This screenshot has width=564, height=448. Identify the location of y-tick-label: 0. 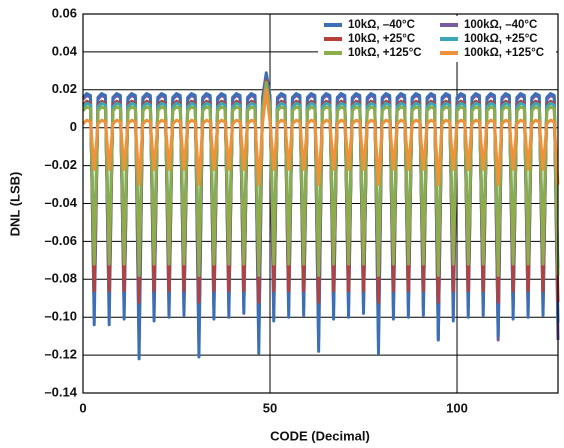
(73, 126).